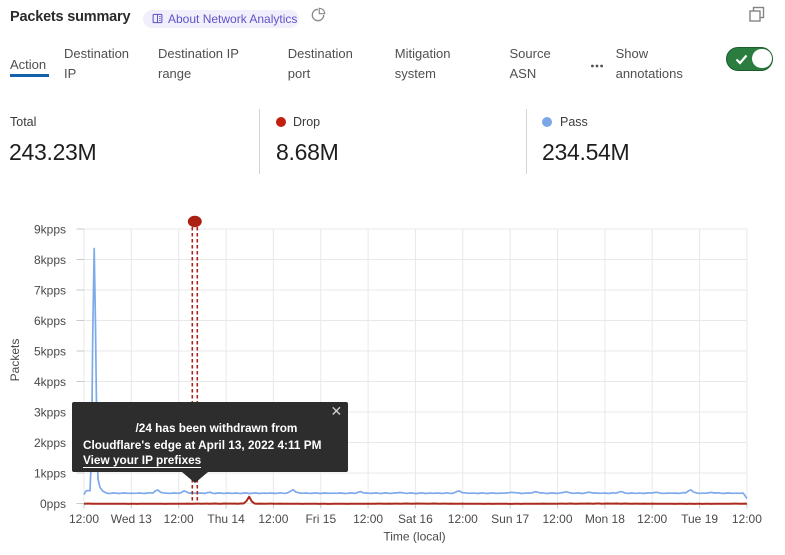 The image size is (785, 555). What do you see at coordinates (50, 443) in the screenshot?
I see `svg-text: 2kpps` at bounding box center [50, 443].